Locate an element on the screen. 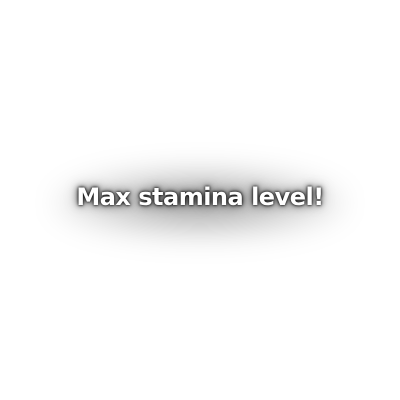  notification-glow is located at coordinates (200, 203).